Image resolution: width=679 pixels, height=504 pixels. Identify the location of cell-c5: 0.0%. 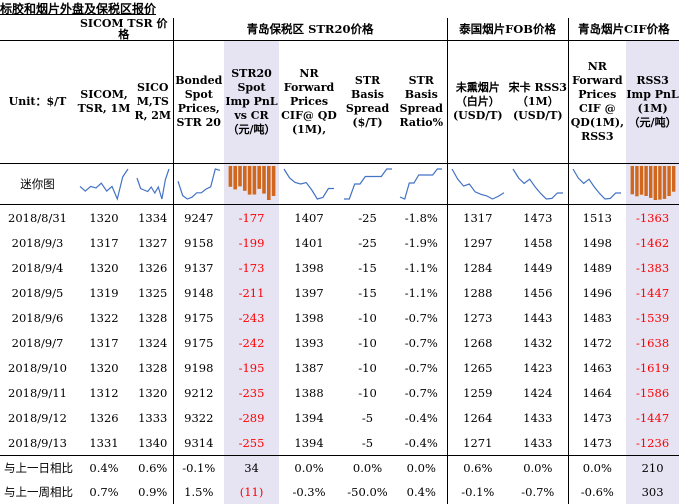
(309, 467).